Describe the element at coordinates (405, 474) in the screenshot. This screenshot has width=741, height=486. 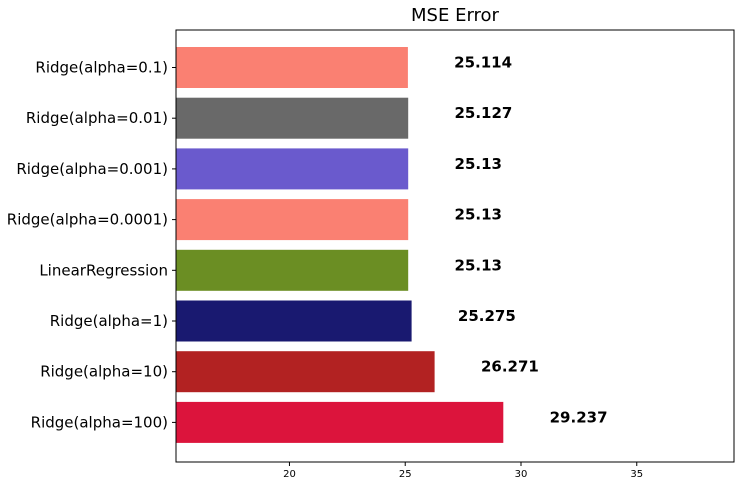
I see `x-tick-label: 25` at that location.